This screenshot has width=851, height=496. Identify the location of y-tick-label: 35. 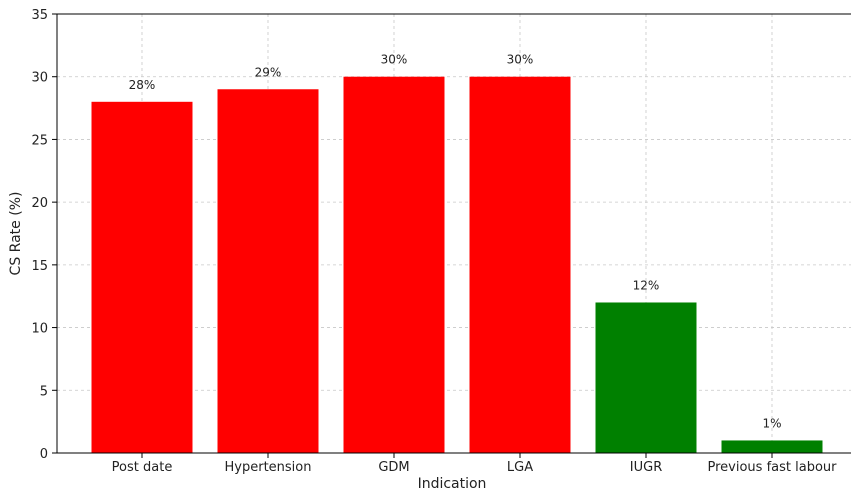
(39, 15).